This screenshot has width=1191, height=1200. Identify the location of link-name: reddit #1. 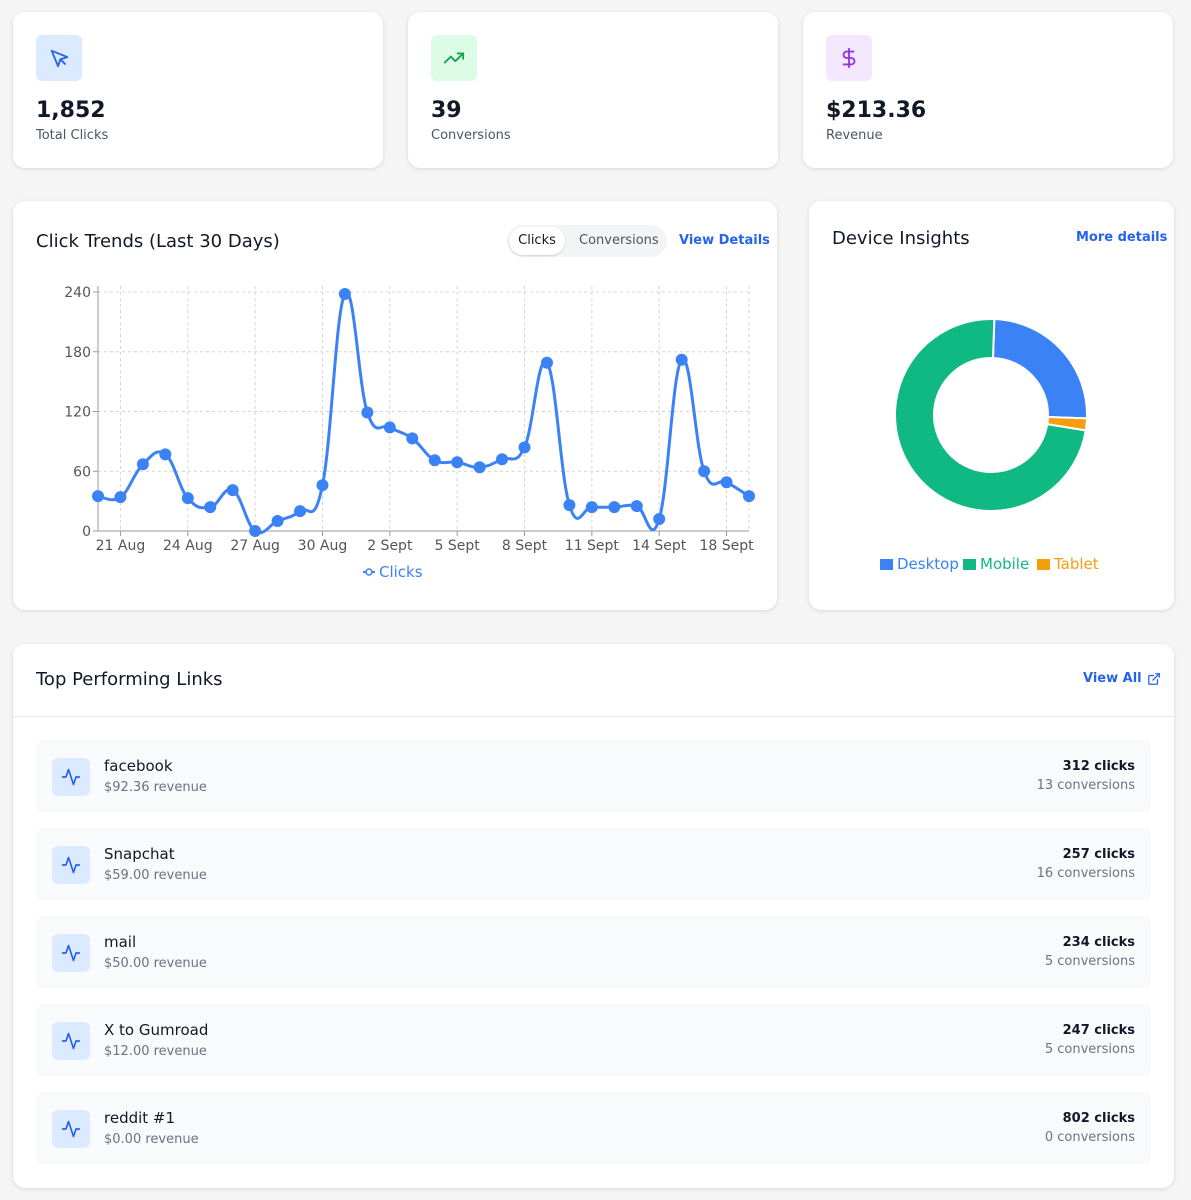
(140, 1118).